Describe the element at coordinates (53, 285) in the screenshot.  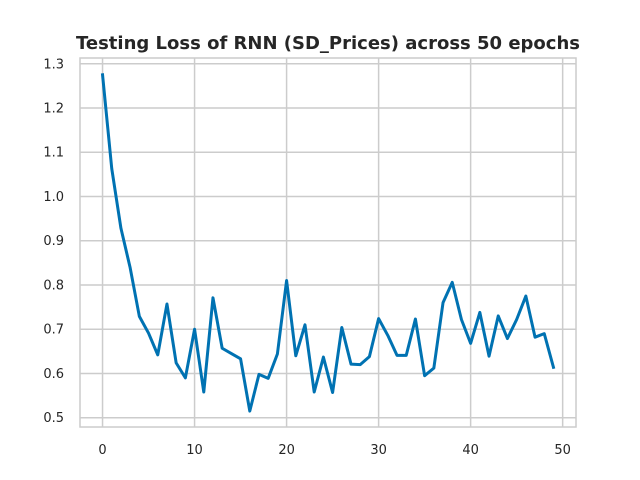
I see `y-tick-label: 0.8` at that location.